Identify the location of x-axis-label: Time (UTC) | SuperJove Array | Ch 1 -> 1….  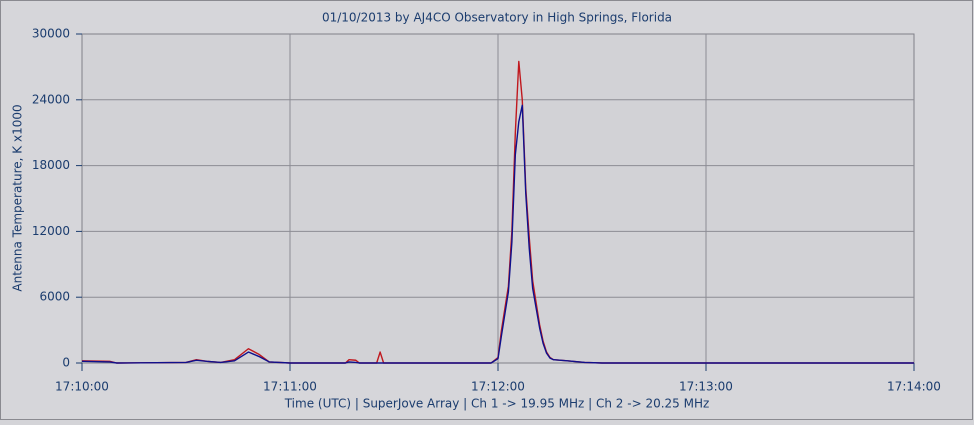
(497, 404).